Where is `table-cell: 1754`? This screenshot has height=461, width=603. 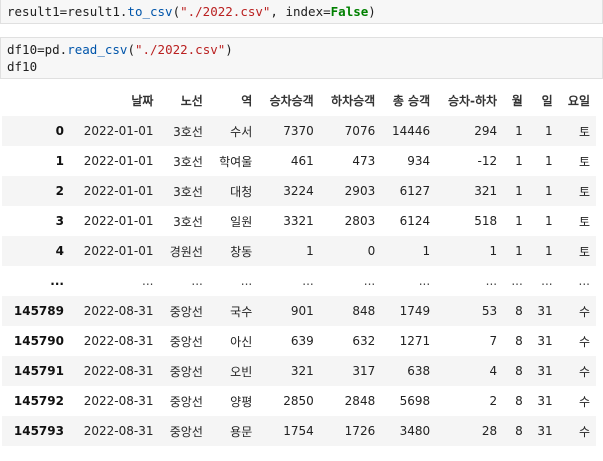
table-cell: 1754 is located at coordinates (289, 431).